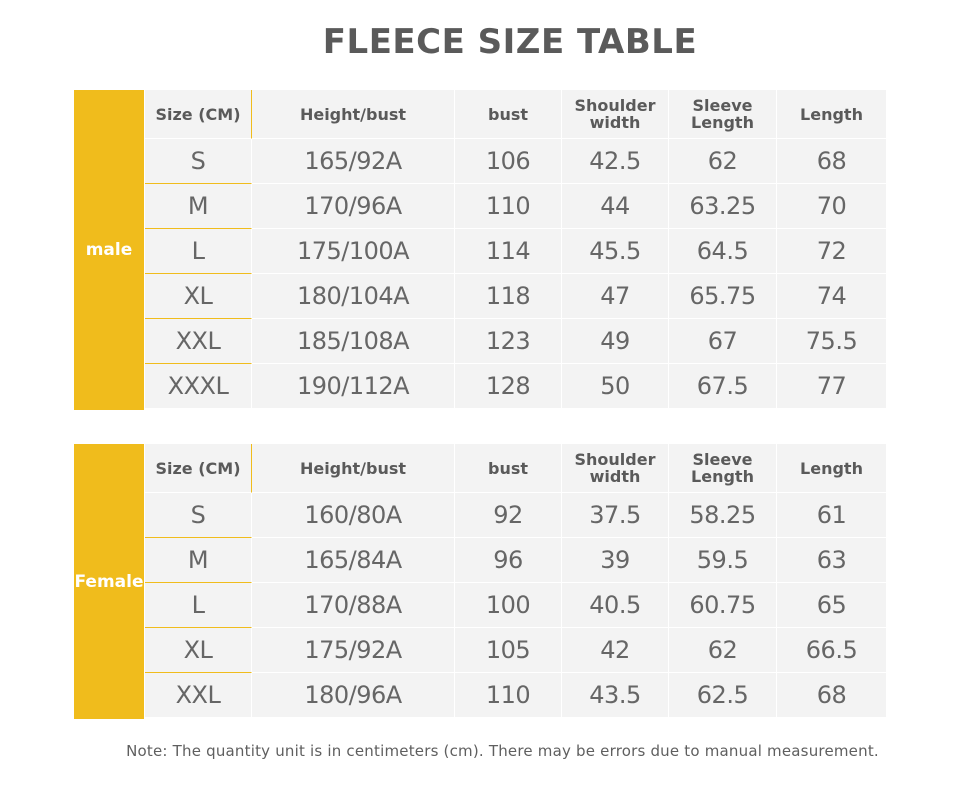 This screenshot has height=800, width=960. I want to click on sleeve-cell: 67.5, so click(723, 386).